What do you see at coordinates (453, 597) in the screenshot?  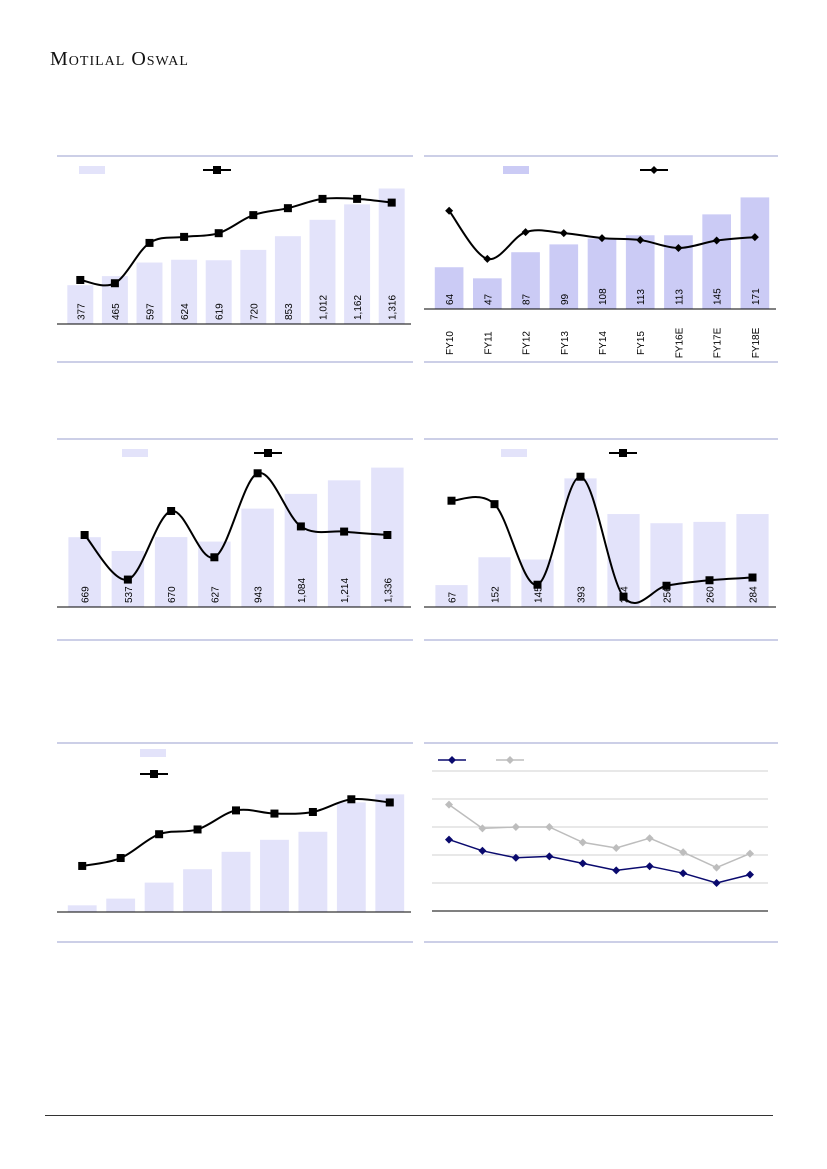 I see `data-label: 67` at bounding box center [453, 597].